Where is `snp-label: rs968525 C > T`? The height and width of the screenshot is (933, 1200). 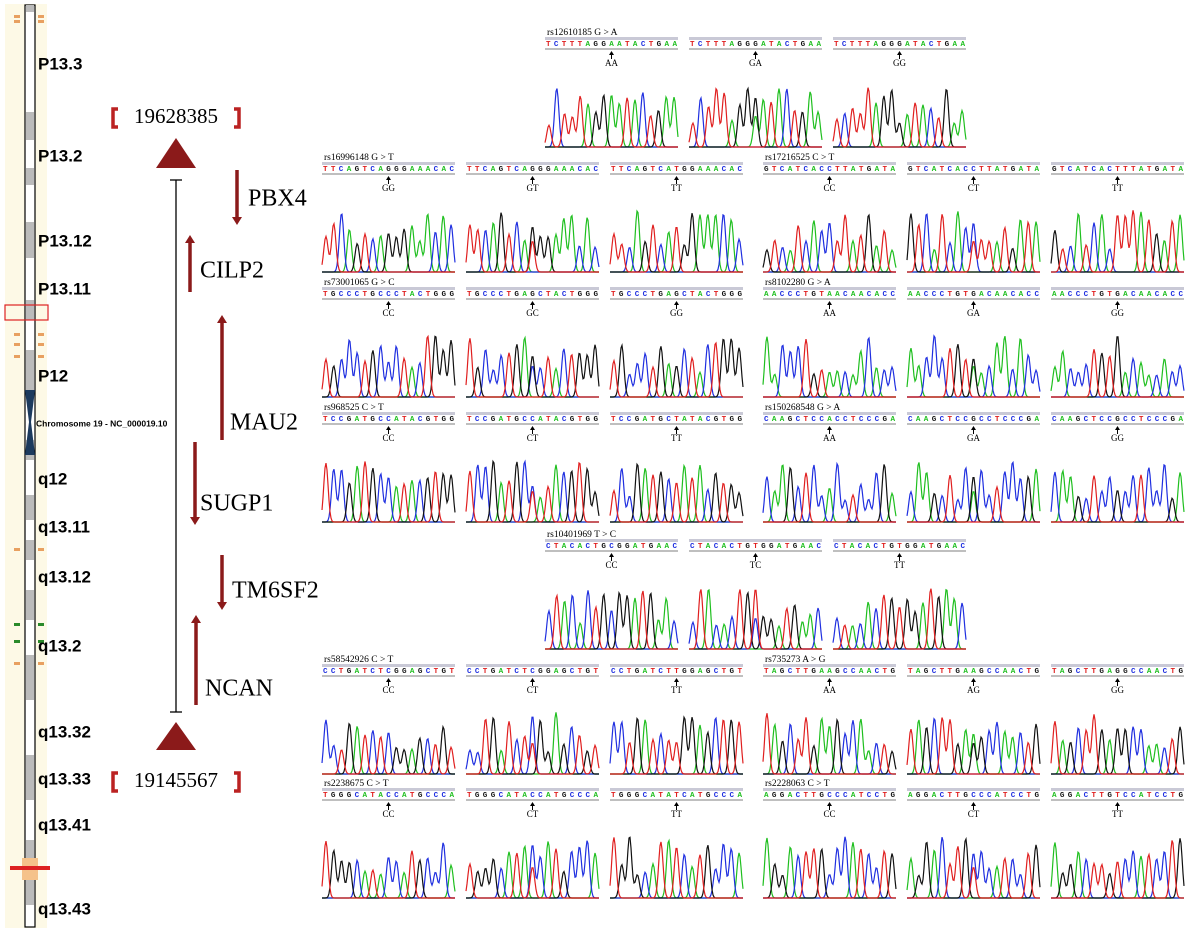
snp-label: rs968525 C > T is located at coordinates (354, 408).